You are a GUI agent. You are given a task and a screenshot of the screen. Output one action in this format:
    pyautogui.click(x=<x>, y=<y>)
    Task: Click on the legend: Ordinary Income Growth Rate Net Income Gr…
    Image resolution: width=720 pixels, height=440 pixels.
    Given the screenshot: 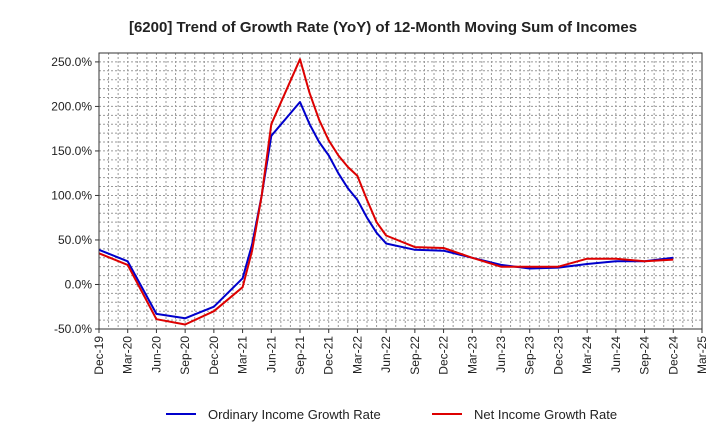 What is the action you would take?
    pyautogui.click(x=391, y=414)
    